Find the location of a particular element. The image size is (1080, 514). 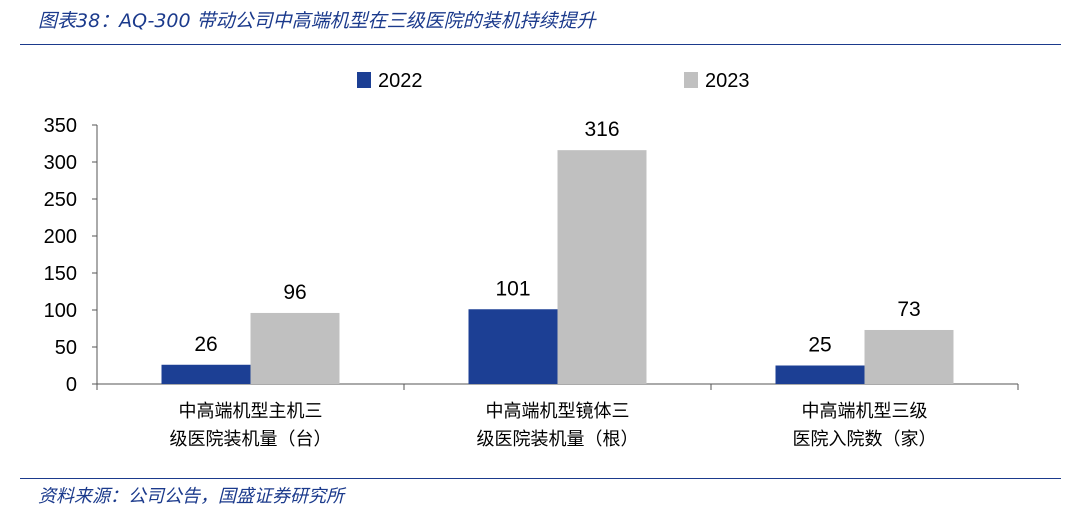

category-label: 中高端机型主机三 is located at coordinates (251, 411).